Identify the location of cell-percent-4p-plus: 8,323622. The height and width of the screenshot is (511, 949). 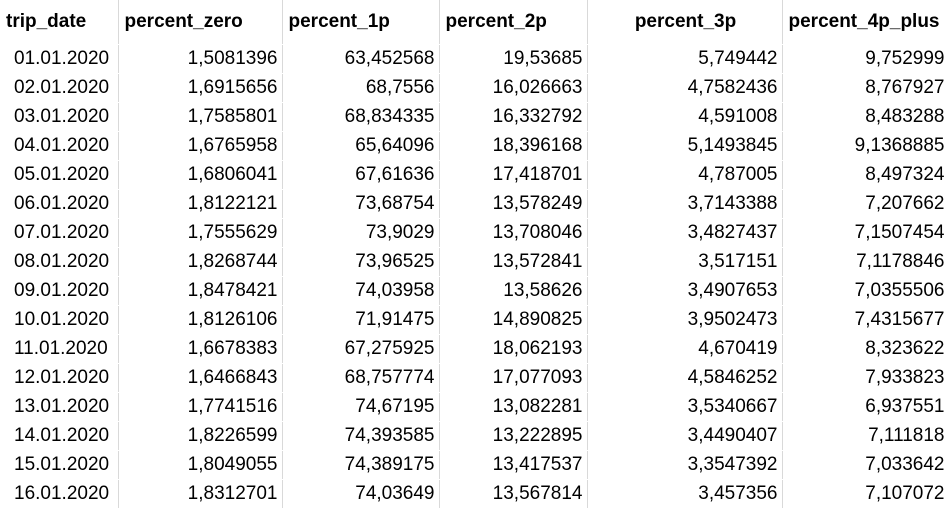
(865, 349).